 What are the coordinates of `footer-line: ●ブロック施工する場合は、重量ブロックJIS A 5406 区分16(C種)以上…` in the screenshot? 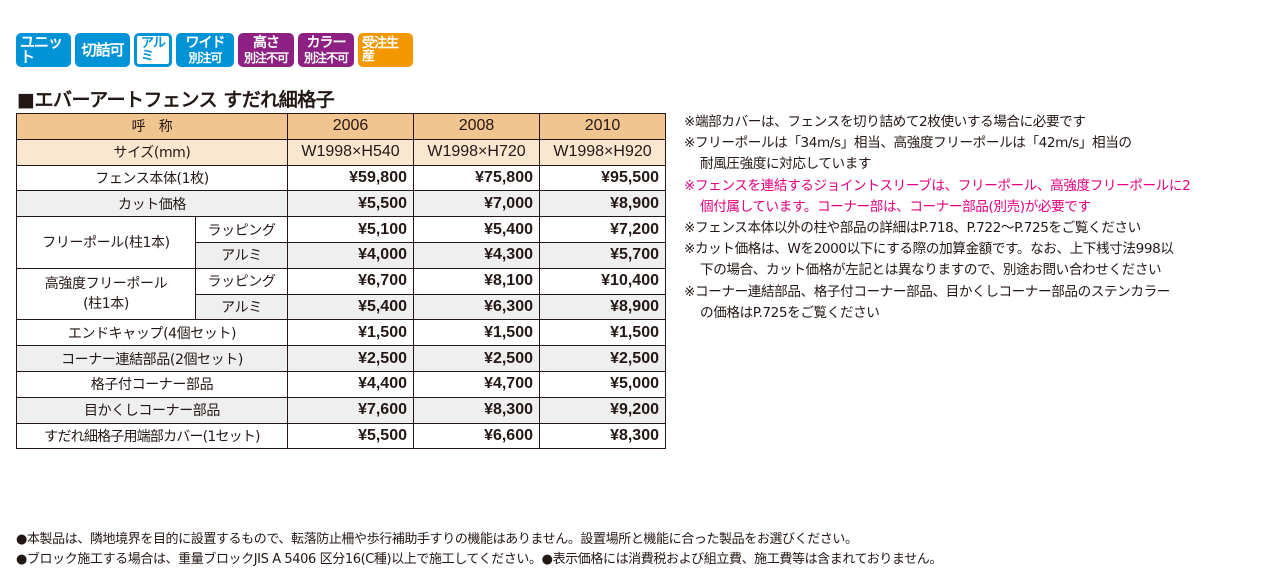 It's located at (479, 559).